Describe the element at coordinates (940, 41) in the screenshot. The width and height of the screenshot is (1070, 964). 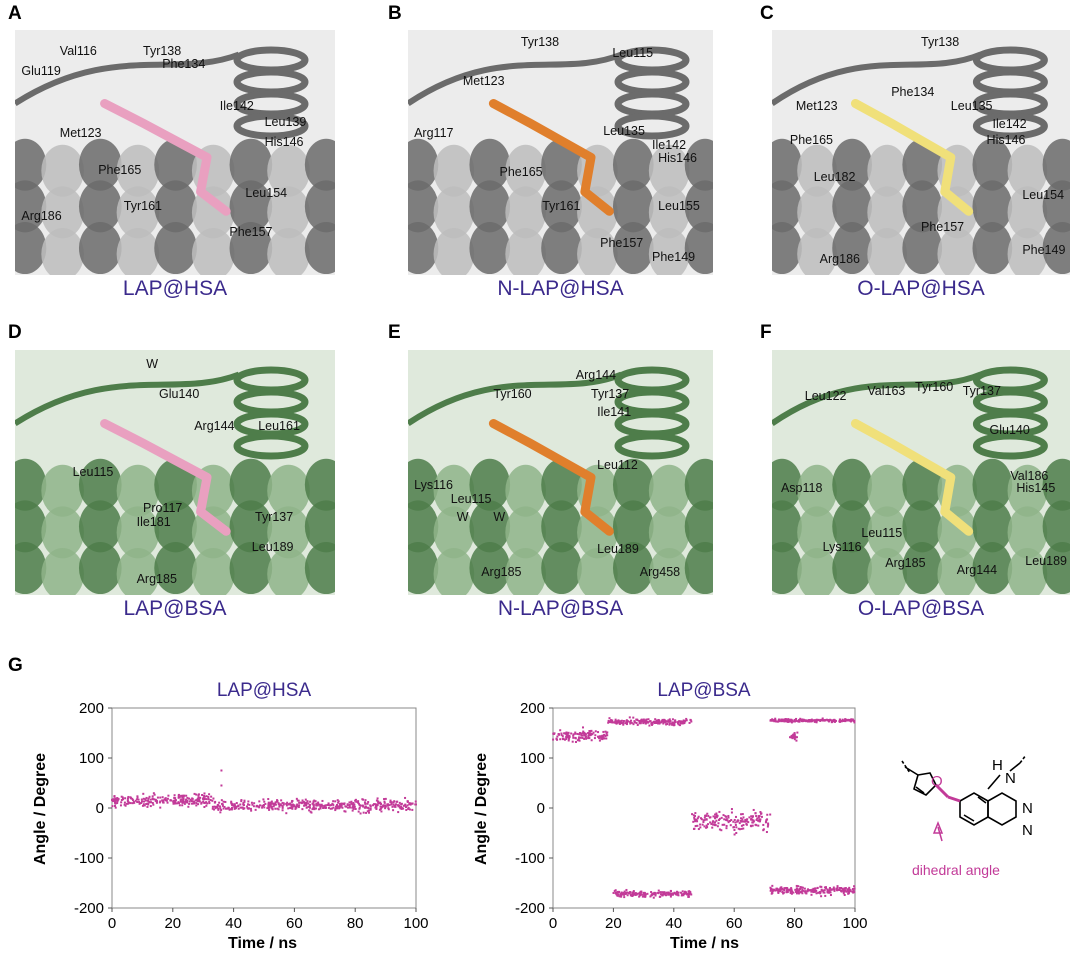
I see `residue-label: Tyr138` at that location.